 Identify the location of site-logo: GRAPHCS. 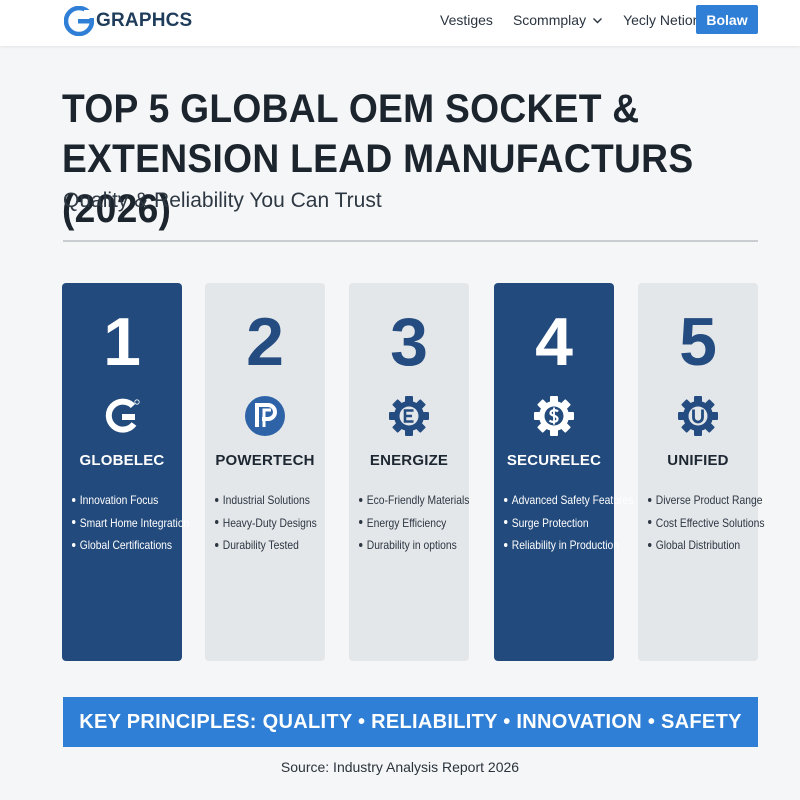
(128, 21).